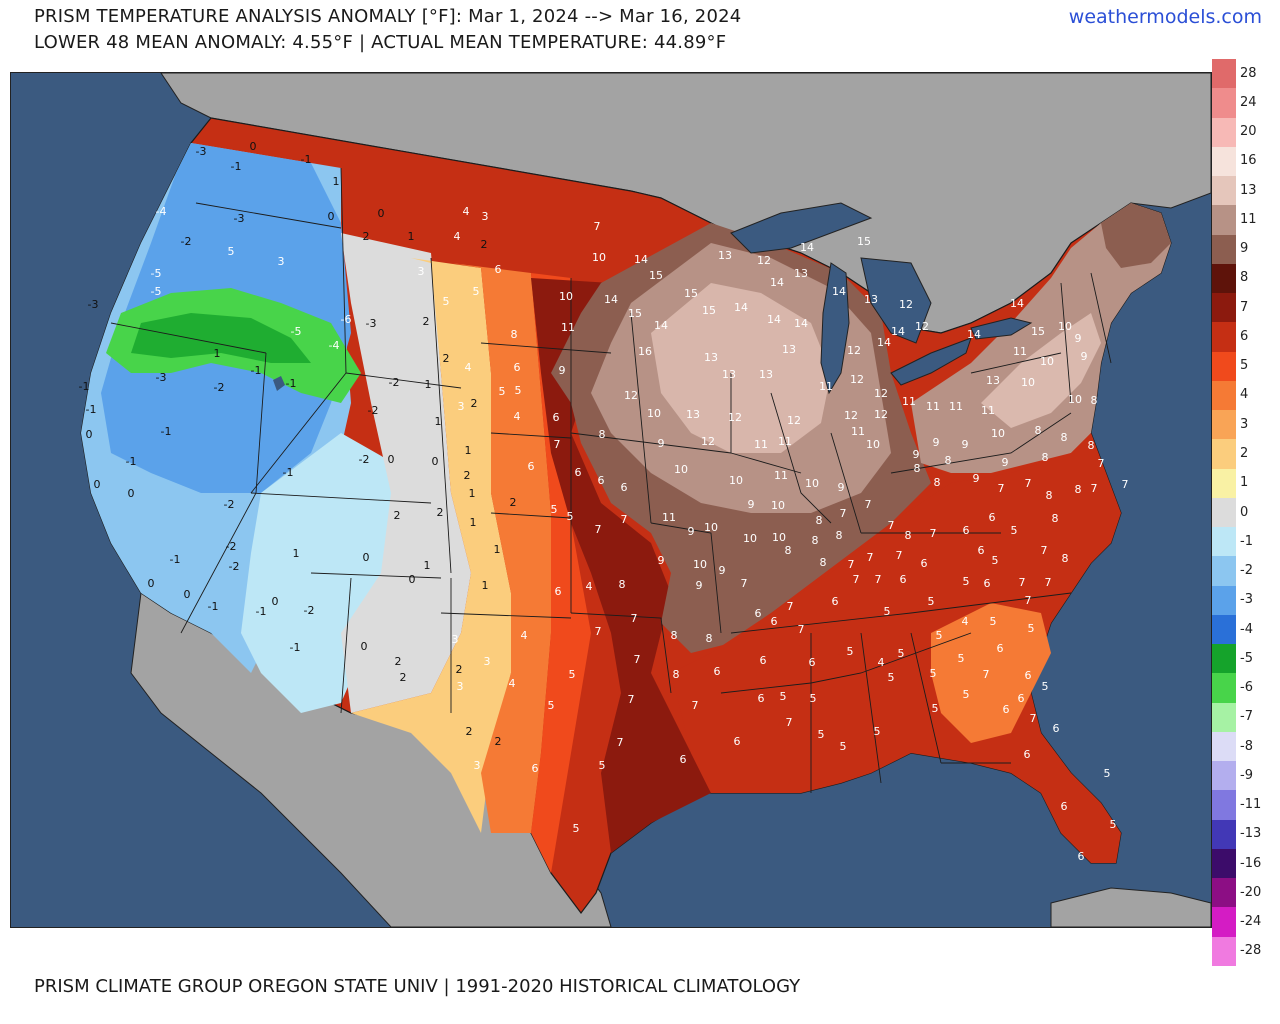 Image resolution: width=1280 pixels, height=1024 pixels. What do you see at coordinates (501, 548) in the screenshot?
I see `region-plains-orange` at bounding box center [501, 548].